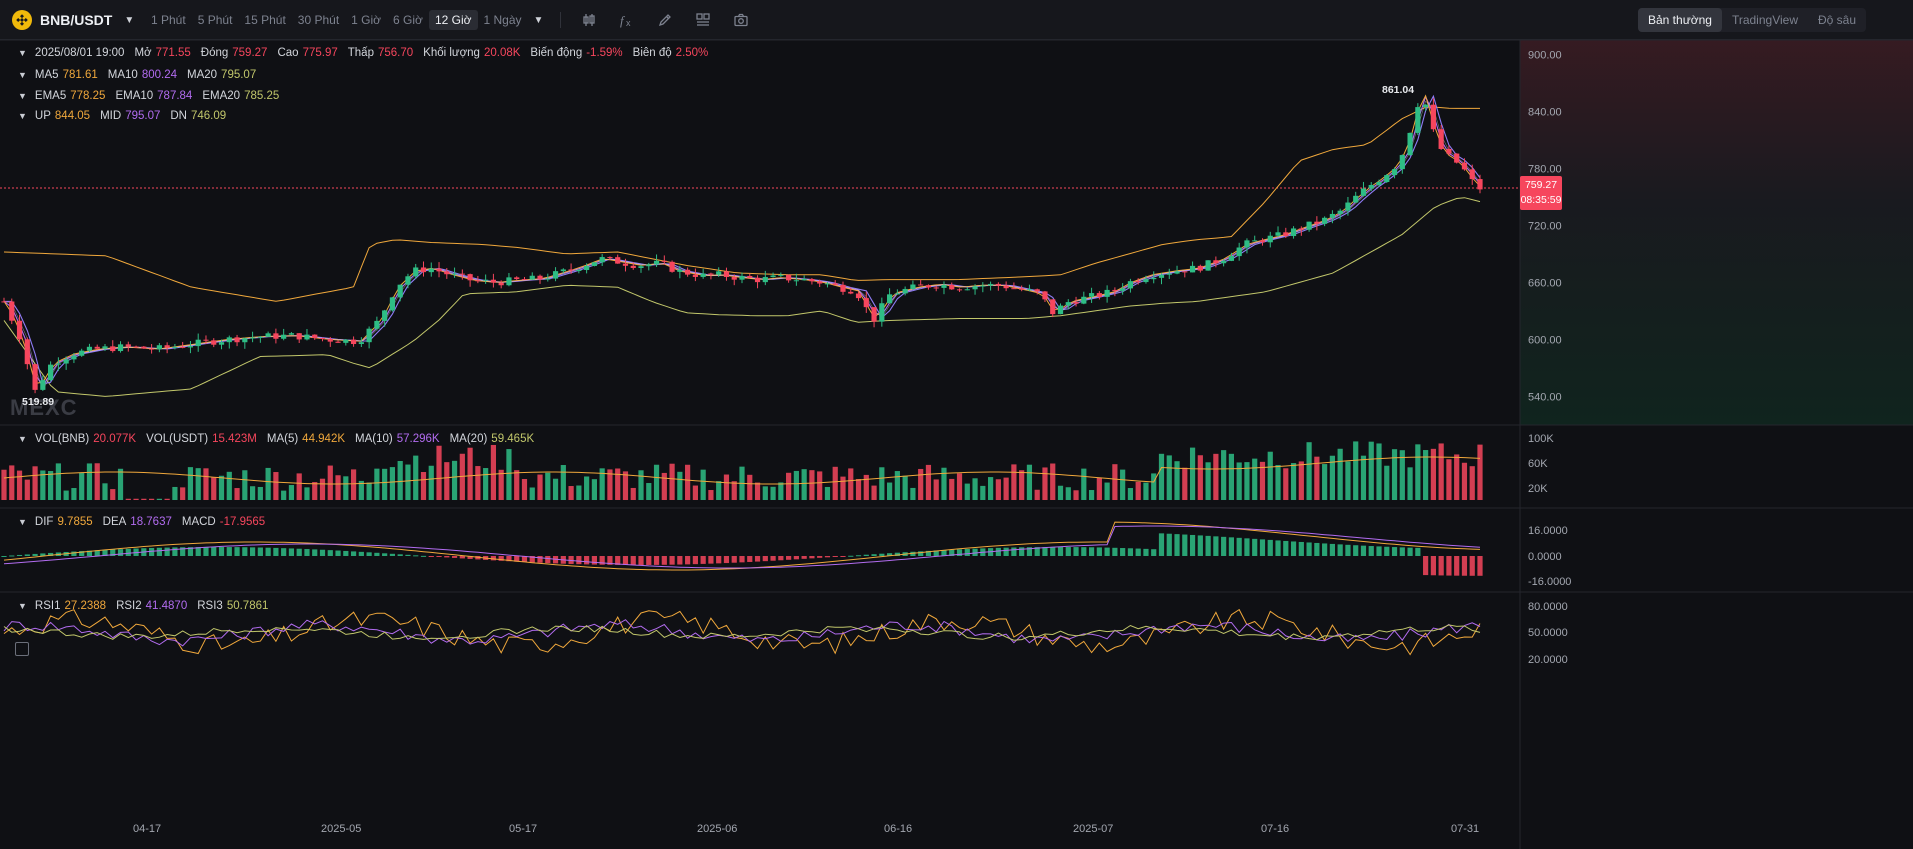  I want to click on chevron-down-icon: ▼, so click(129, 20).